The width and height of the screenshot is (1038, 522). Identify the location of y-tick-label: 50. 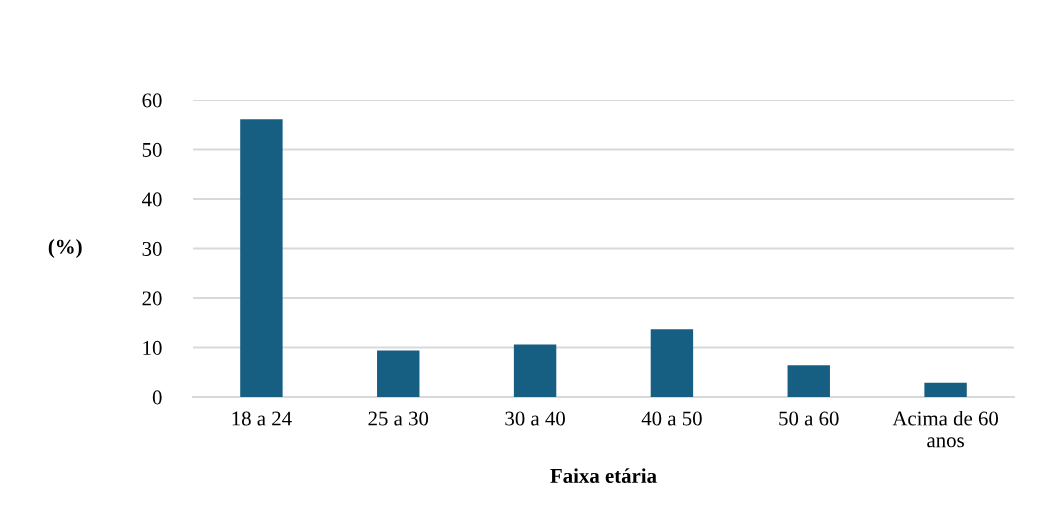
(152, 149).